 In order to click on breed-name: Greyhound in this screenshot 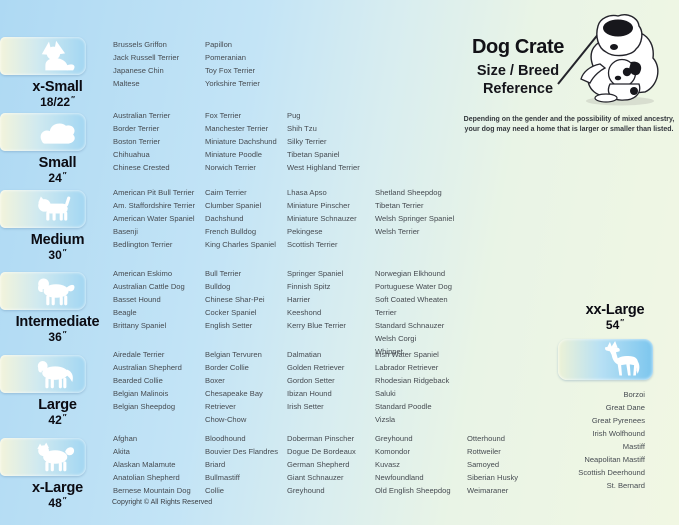, I will do `click(306, 490)`.